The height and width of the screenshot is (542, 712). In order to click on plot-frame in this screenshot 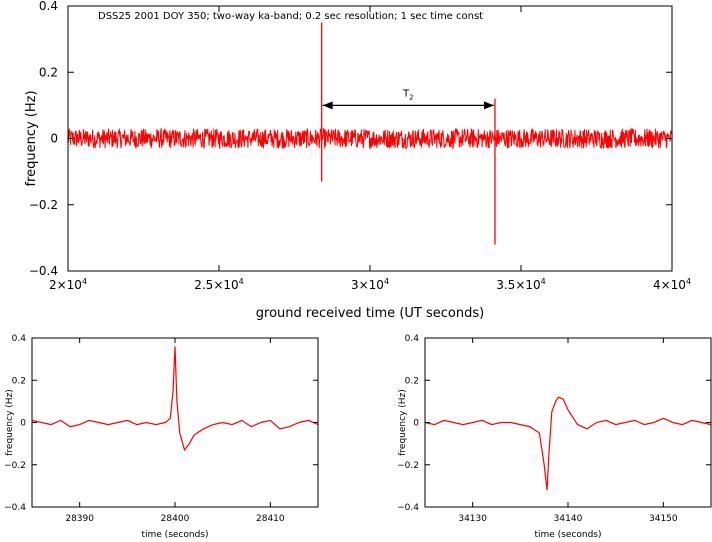, I will do `click(568, 422)`.